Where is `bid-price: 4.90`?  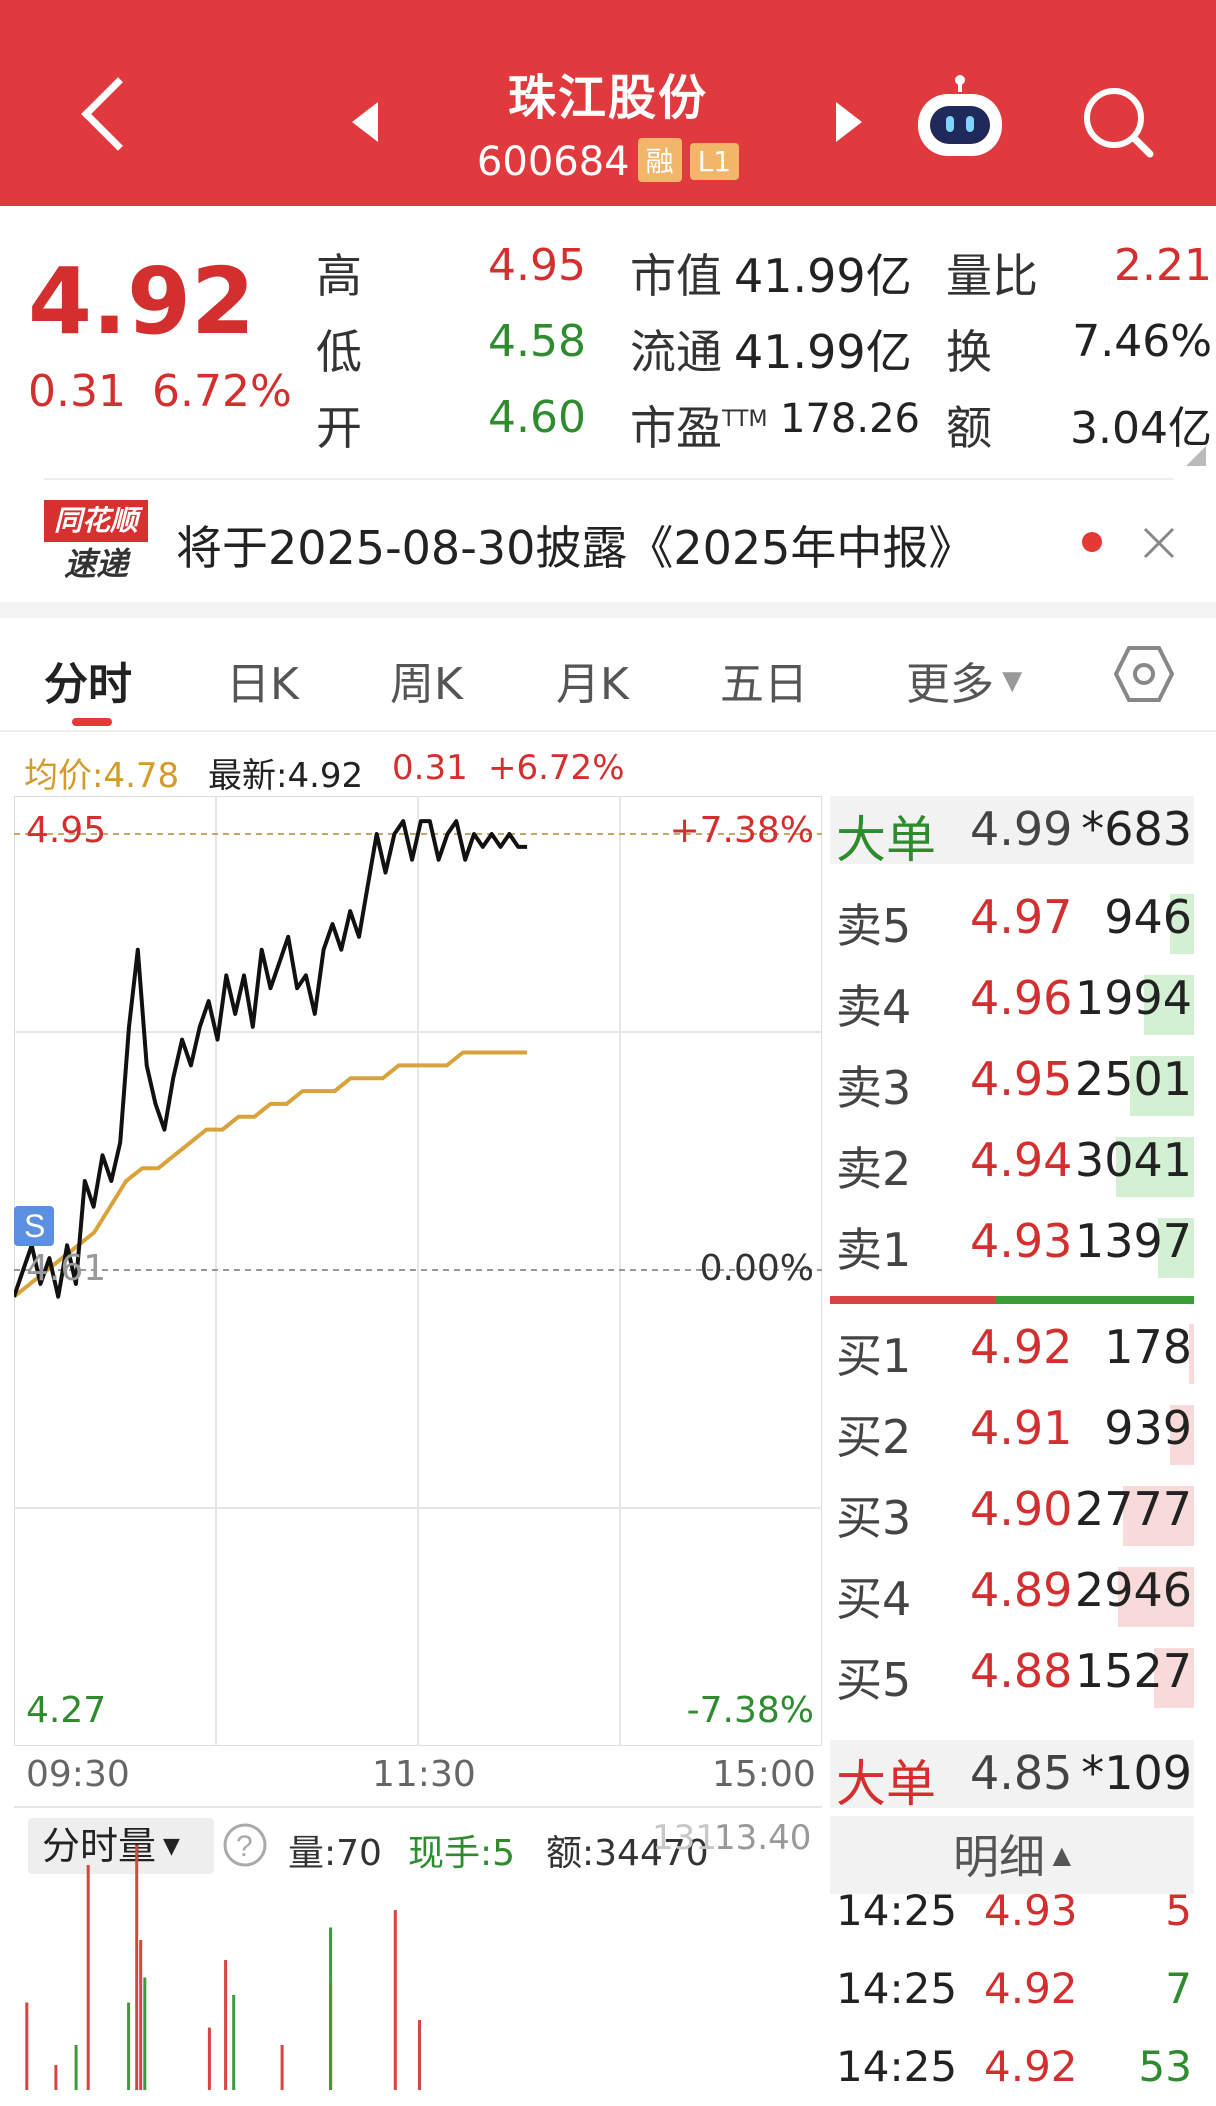
bid-price: 4.90 is located at coordinates (1021, 1509).